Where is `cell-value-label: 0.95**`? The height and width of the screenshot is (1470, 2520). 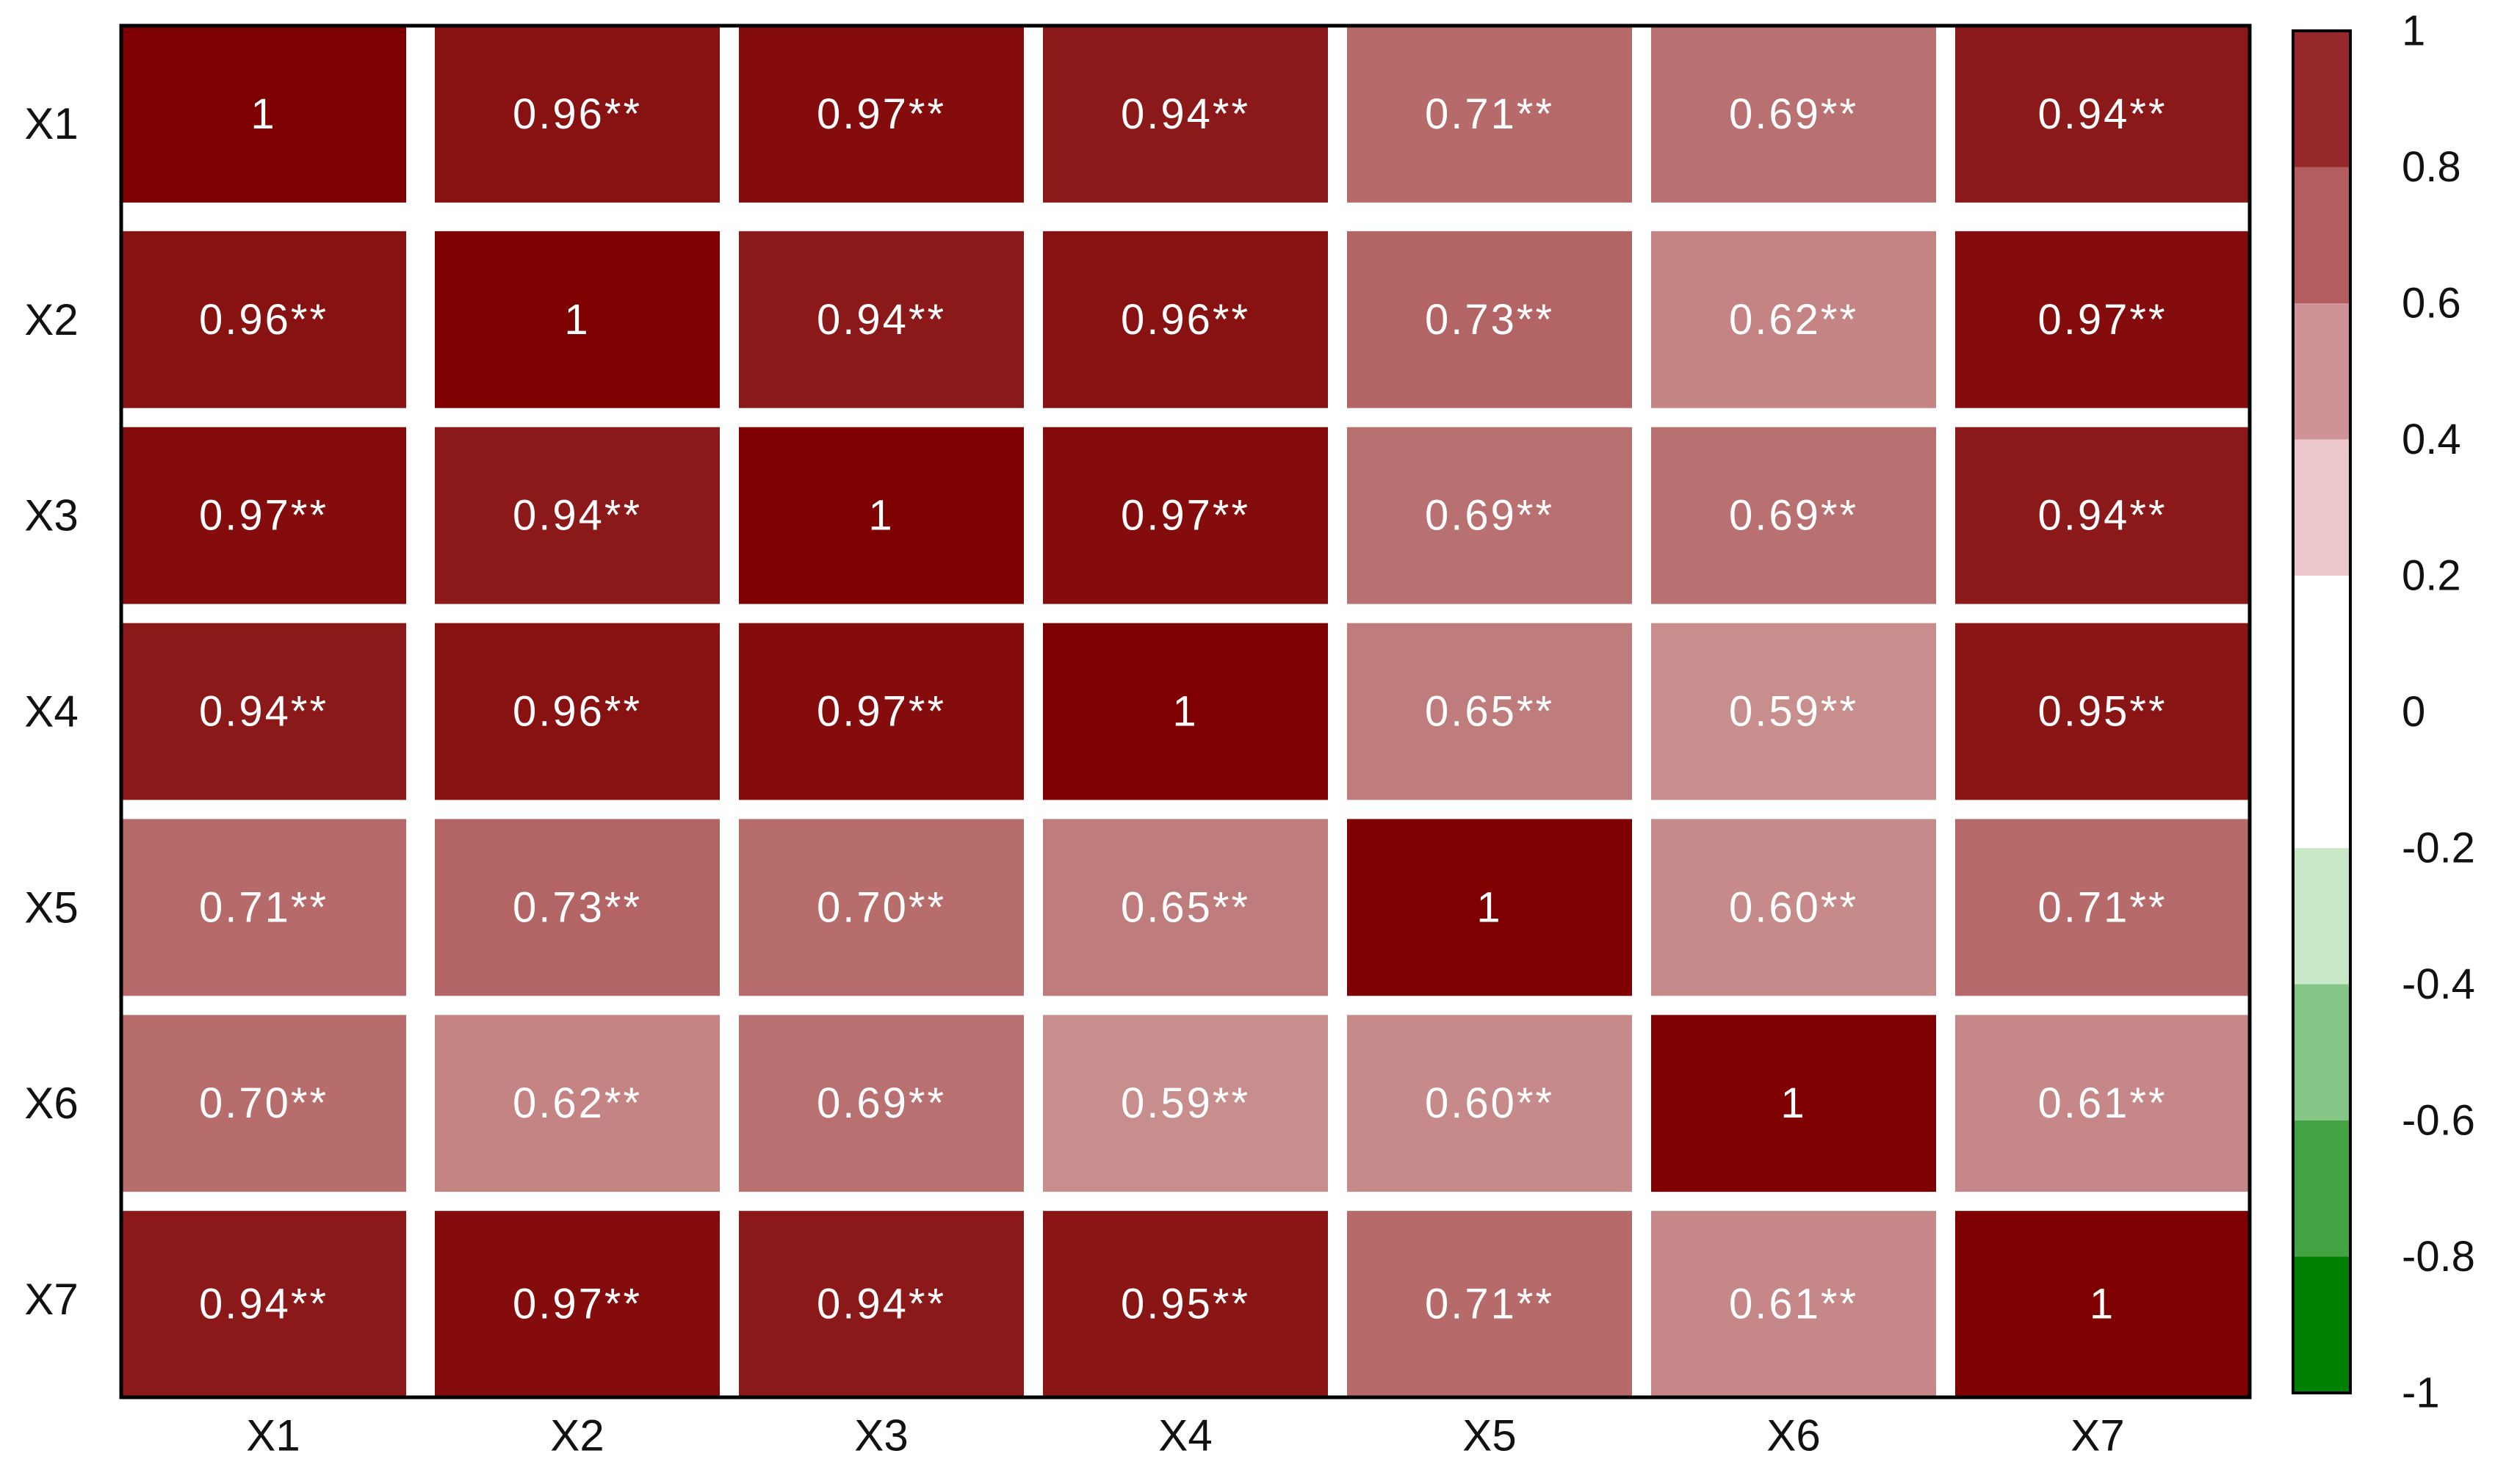 cell-value-label: 0.95** is located at coordinates (1186, 1304).